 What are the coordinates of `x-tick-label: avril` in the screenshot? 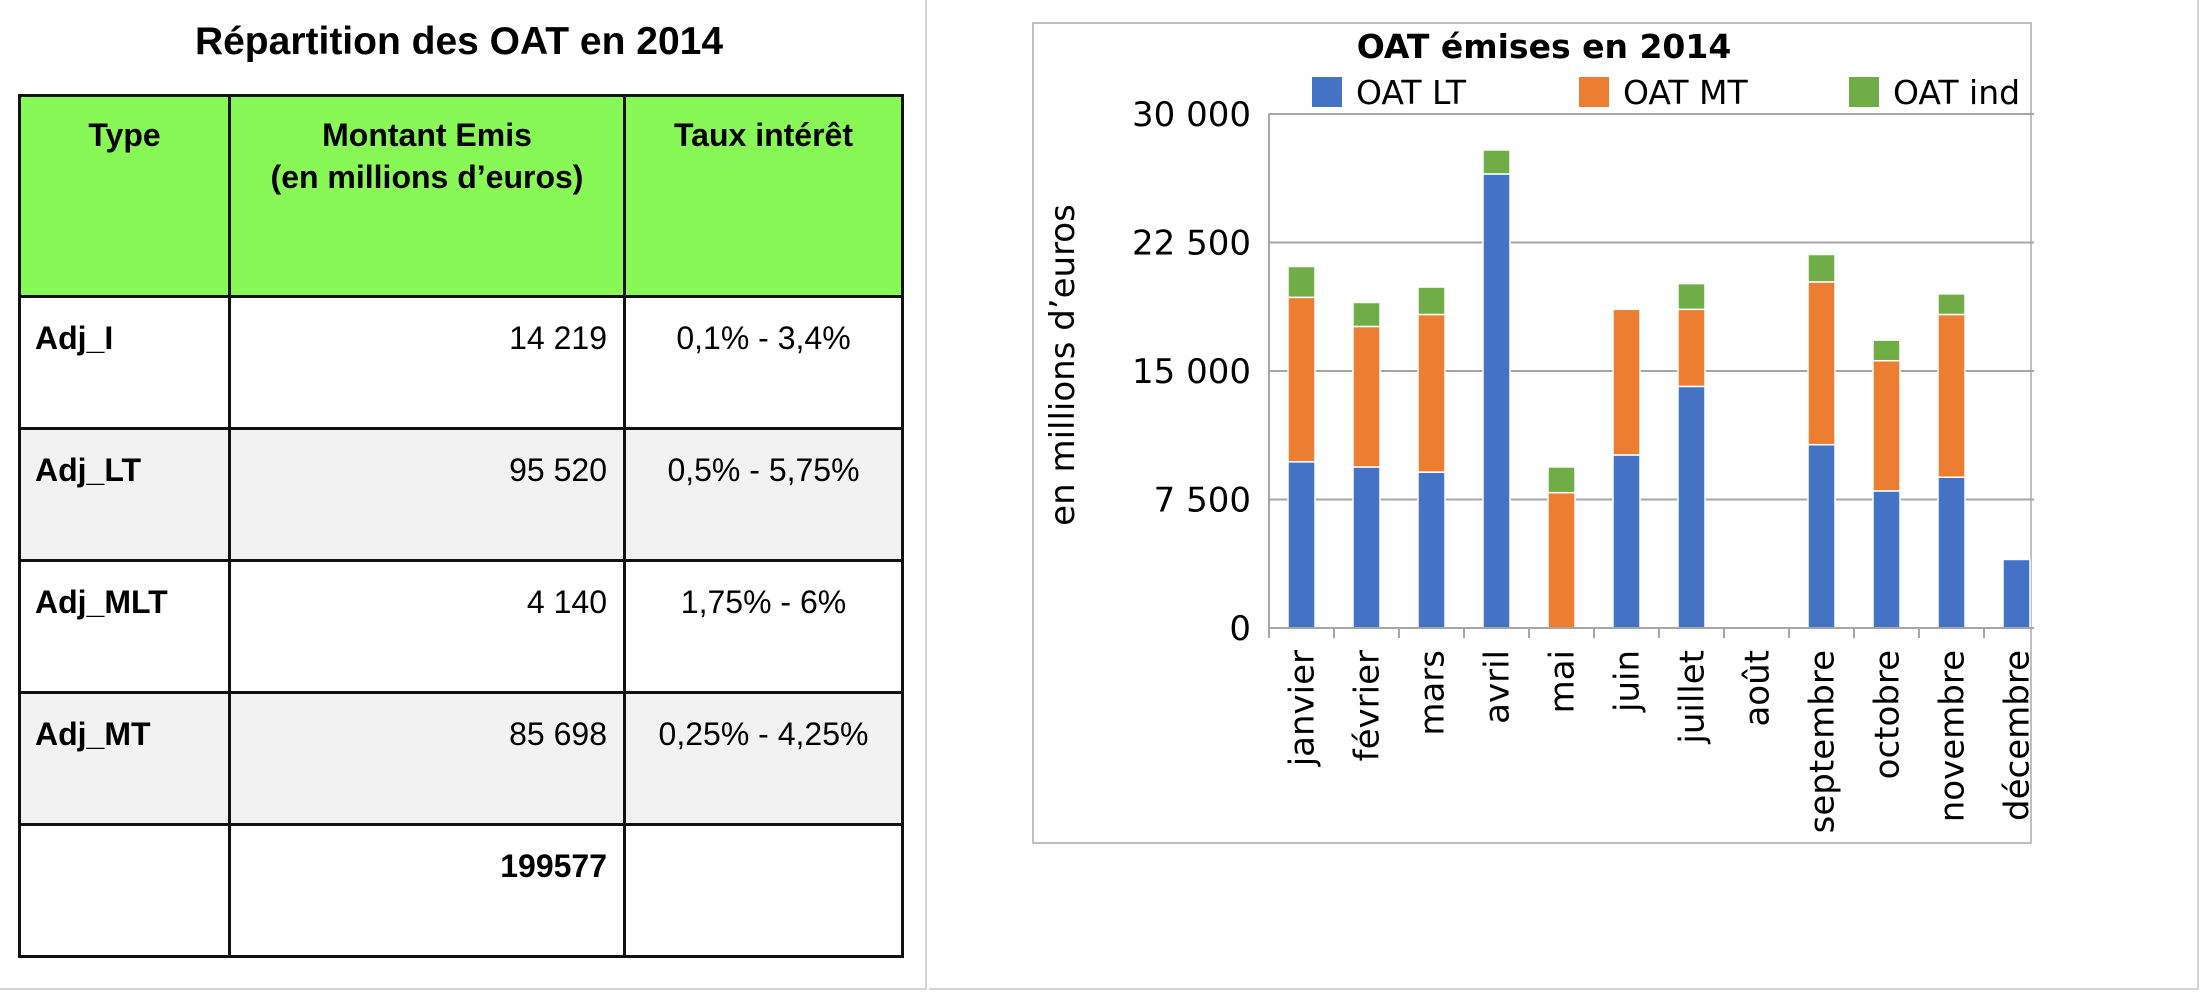 It's located at (1498, 687).